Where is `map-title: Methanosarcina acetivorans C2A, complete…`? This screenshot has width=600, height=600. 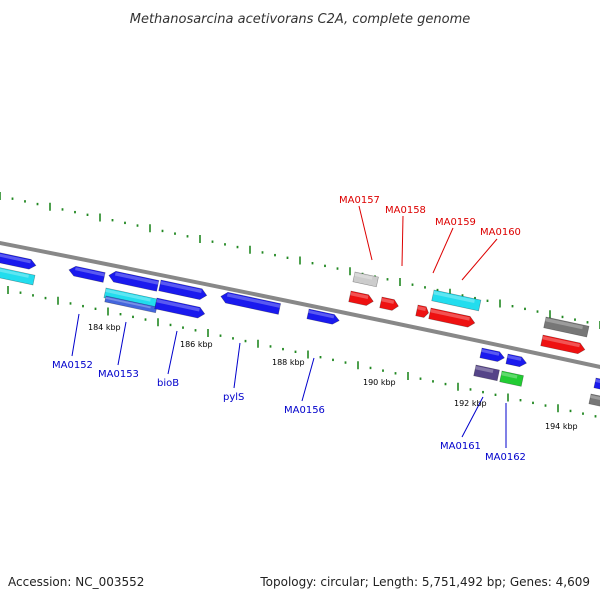
map-title: Methanosarcina acetivorans C2A, complete… is located at coordinates (300, 19).